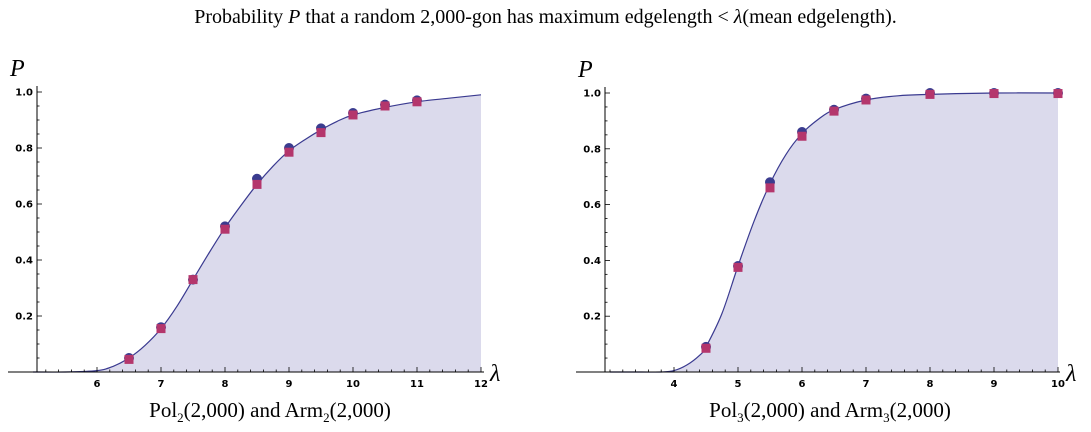 This screenshot has width=1091, height=432. What do you see at coordinates (738, 384) in the screenshot?
I see `x-tick-label: 5` at bounding box center [738, 384].